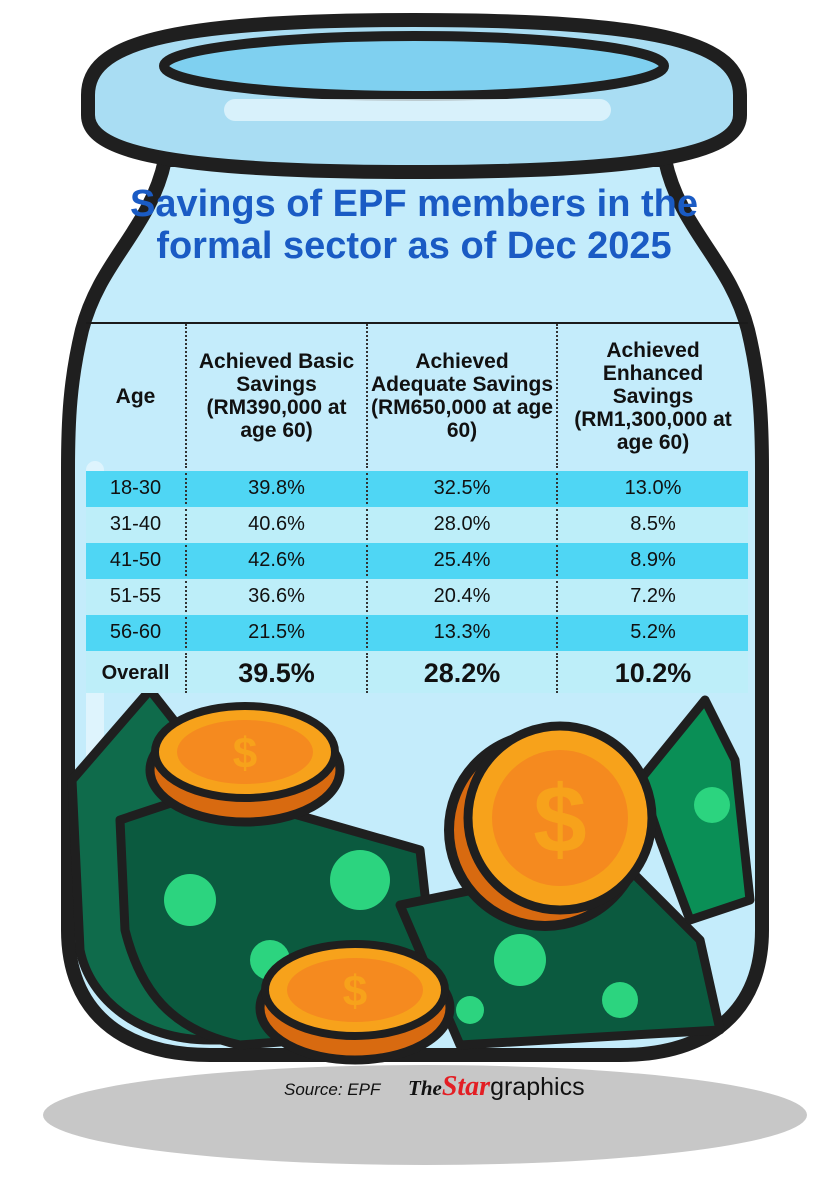 The width and height of the screenshot is (828, 1179). I want to click on jar-mouth, so click(414, 66).